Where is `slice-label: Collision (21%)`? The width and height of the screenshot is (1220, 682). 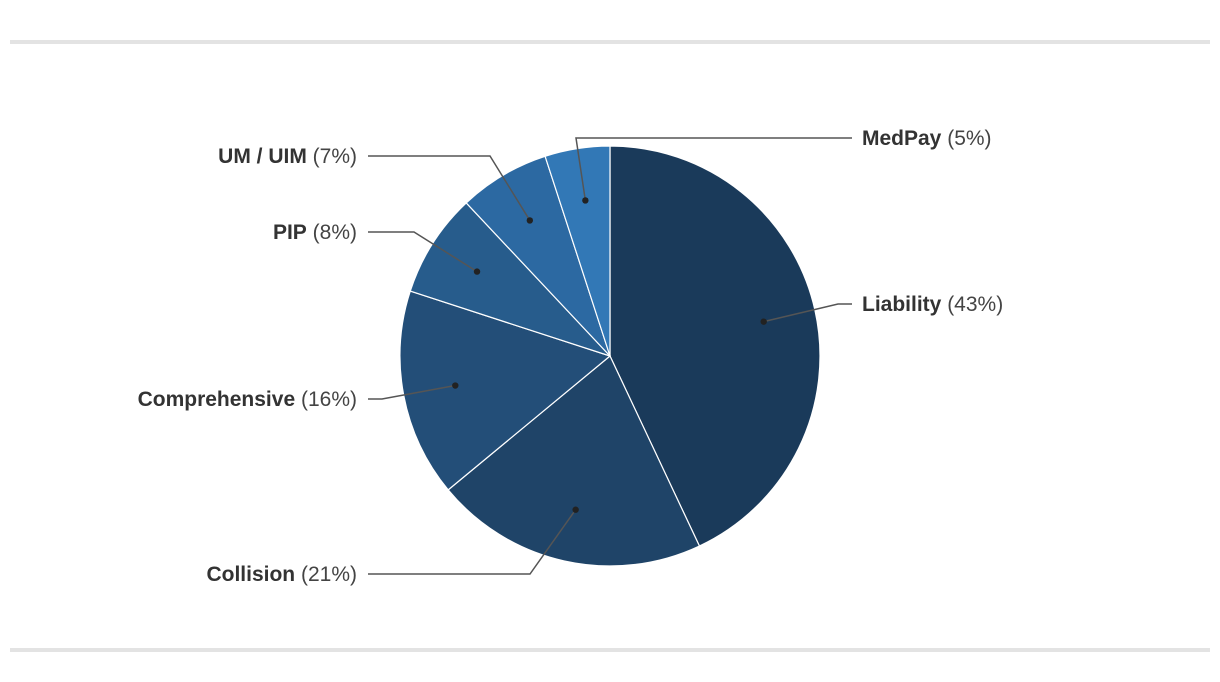
slice-label: Collision (21%) is located at coordinates (281, 574).